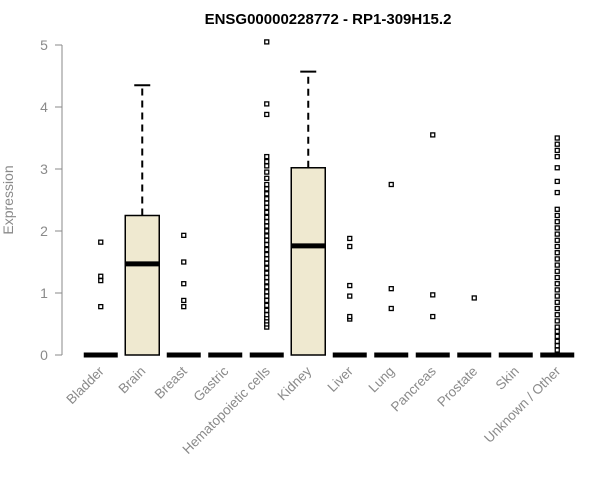 This screenshot has width=600, height=500. I want to click on x-tick-label: Bladder, so click(85, 385).